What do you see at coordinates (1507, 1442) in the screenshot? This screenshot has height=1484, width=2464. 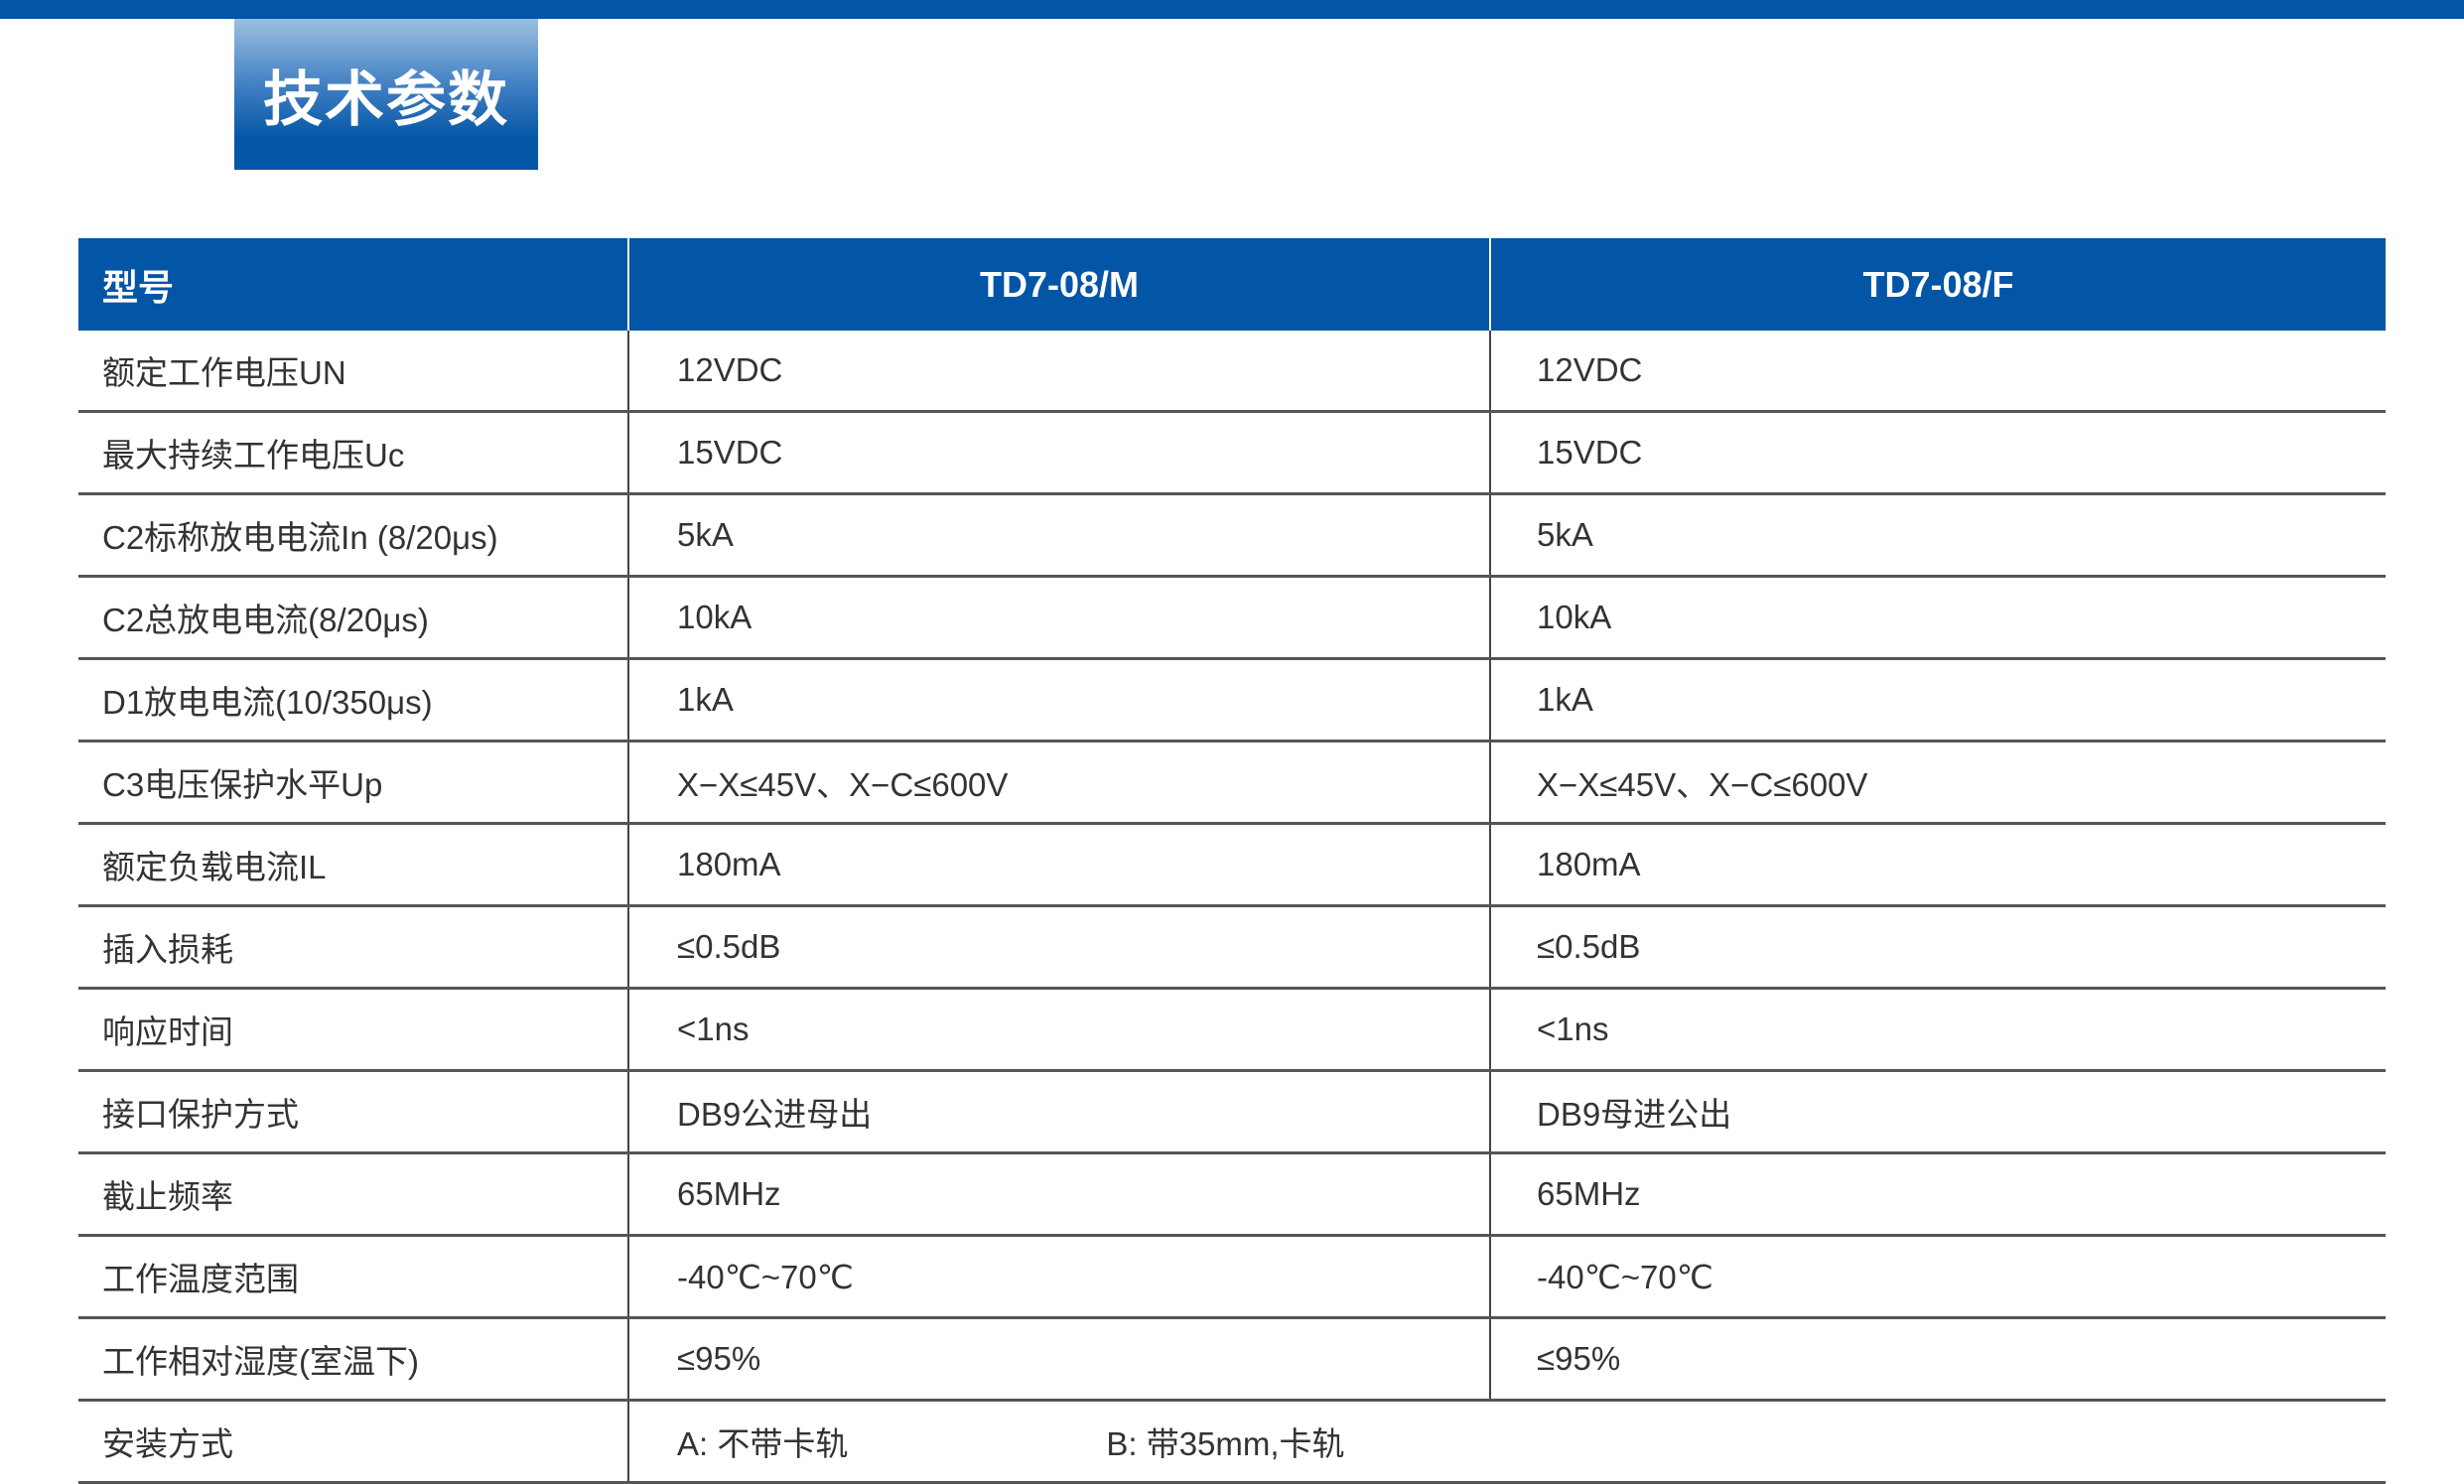 I see `install-options: A: 不带卡轨 B: 带35mm,卡轨` at bounding box center [1507, 1442].